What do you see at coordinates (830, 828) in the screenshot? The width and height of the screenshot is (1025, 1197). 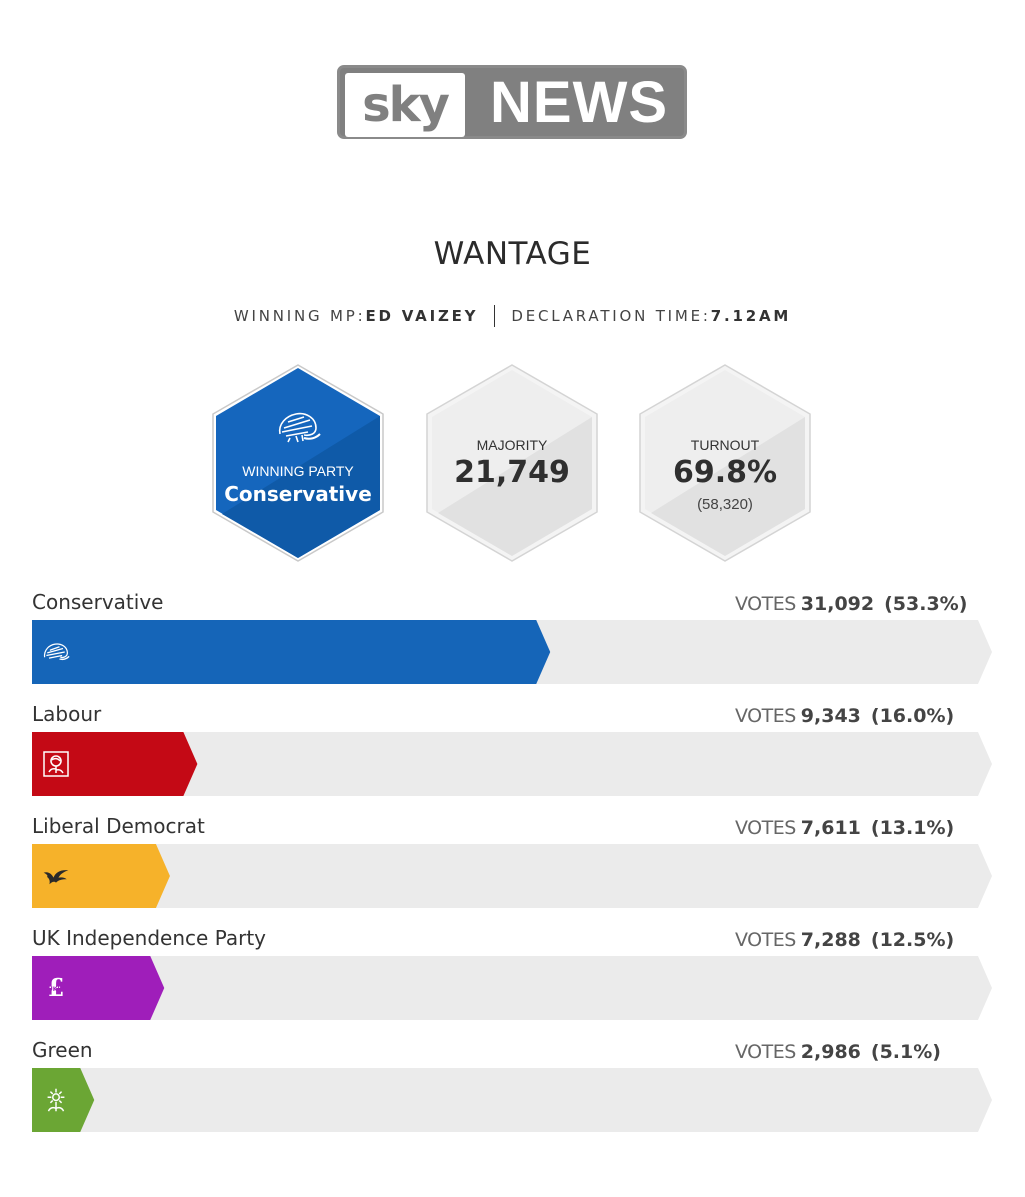 I see `vote-count: 7,611` at bounding box center [830, 828].